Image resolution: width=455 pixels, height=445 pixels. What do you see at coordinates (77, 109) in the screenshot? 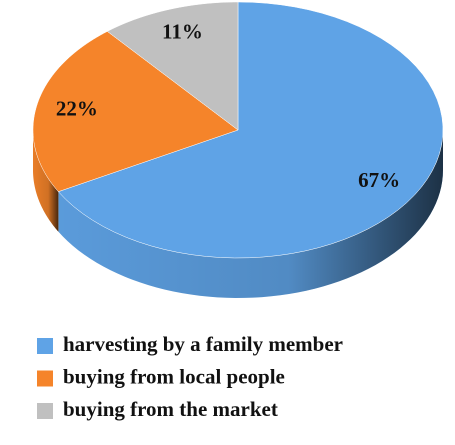
I see `data-label: 22%` at bounding box center [77, 109].